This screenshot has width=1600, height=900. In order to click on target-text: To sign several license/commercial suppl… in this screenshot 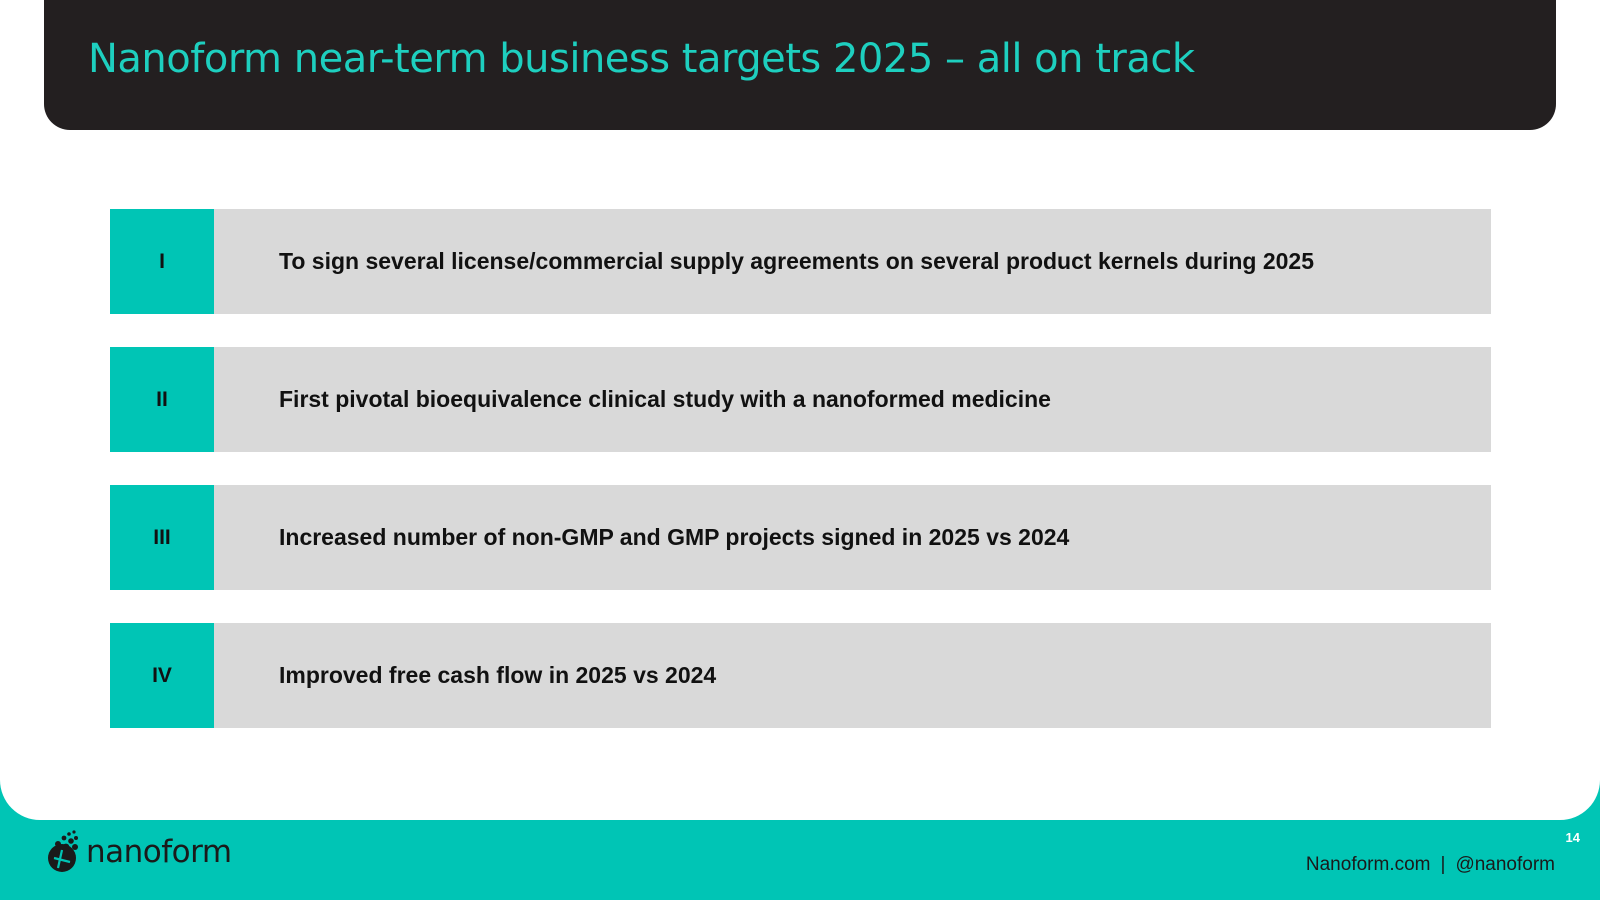, I will do `click(796, 261)`.